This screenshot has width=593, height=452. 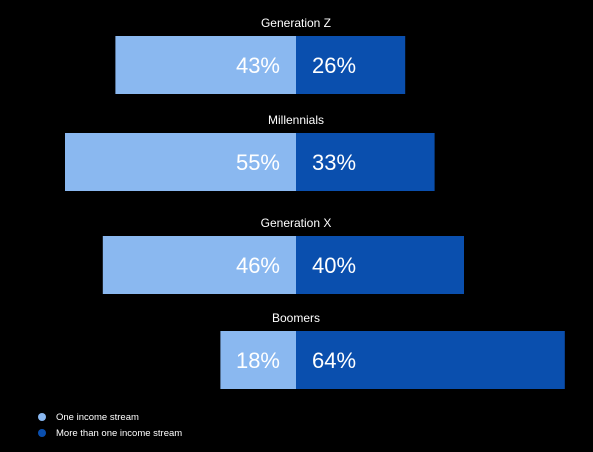 What do you see at coordinates (380, 265) in the screenshot?
I see `bar-multiple-income-generation-x` at bounding box center [380, 265].